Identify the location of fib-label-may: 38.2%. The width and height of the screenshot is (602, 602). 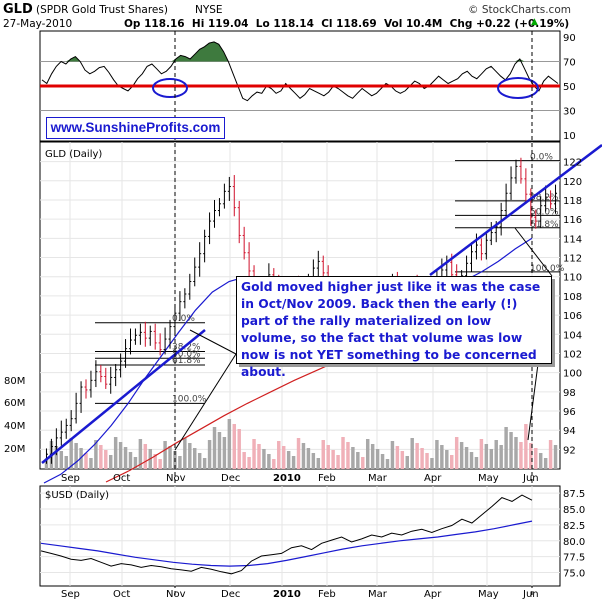
(544, 198).